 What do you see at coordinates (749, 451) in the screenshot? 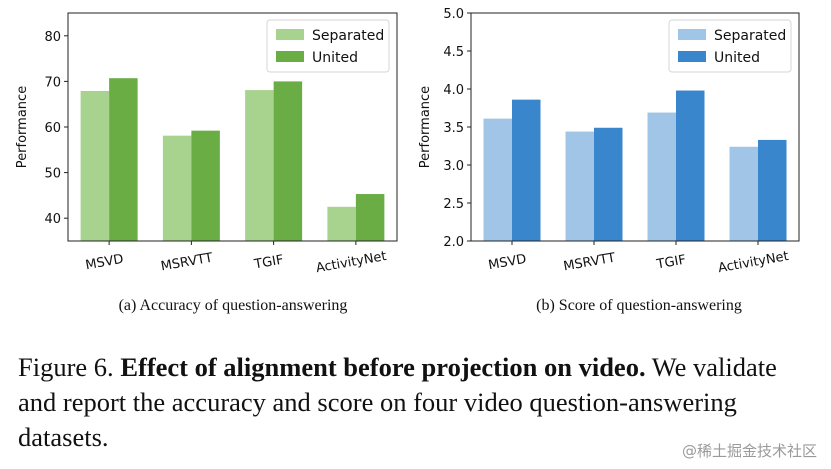
I see `watermark: @稀土掘金技术社区` at bounding box center [749, 451].